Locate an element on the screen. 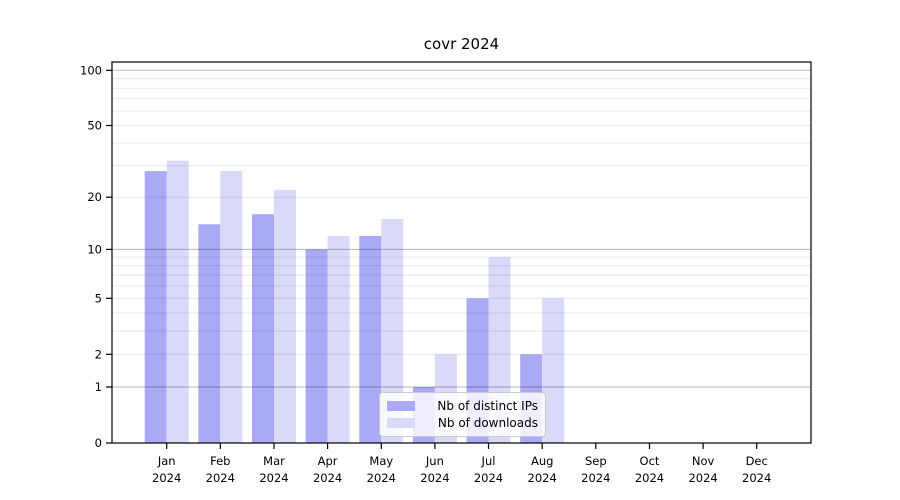  bar-may-distinct-ips is located at coordinates (370, 339).